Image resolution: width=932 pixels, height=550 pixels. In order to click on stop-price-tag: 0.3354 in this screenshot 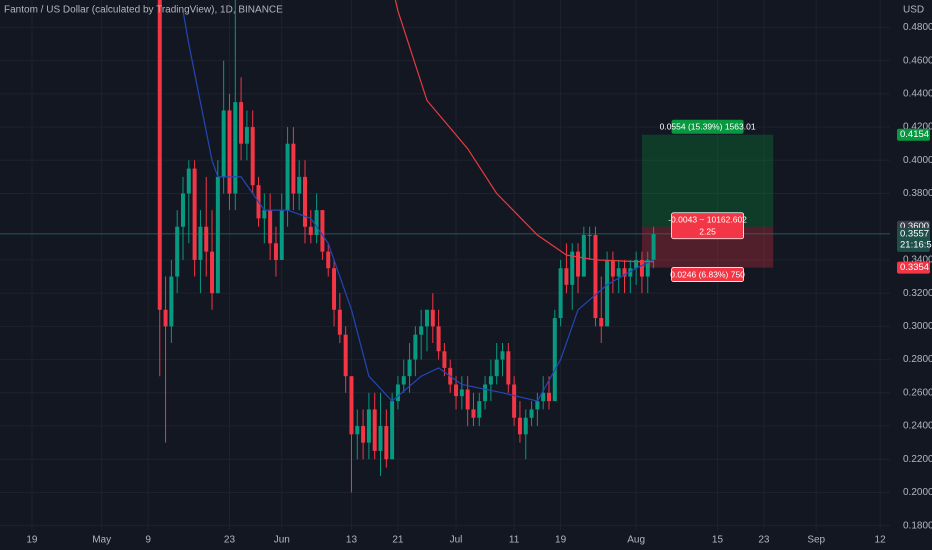, I will do `click(914, 267)`.